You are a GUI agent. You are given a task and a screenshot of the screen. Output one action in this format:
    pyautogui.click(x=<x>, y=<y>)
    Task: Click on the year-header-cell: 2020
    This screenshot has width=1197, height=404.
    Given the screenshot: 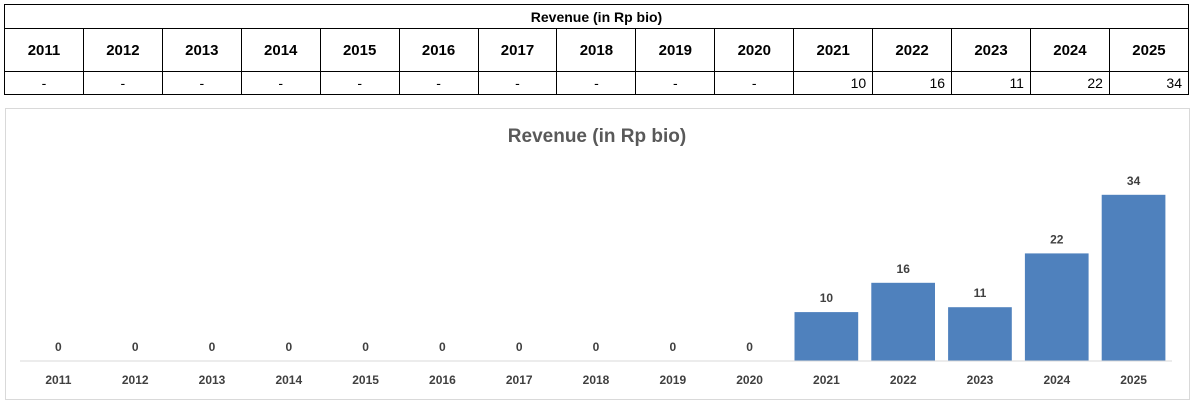 What is the action you would take?
    pyautogui.click(x=754, y=50)
    